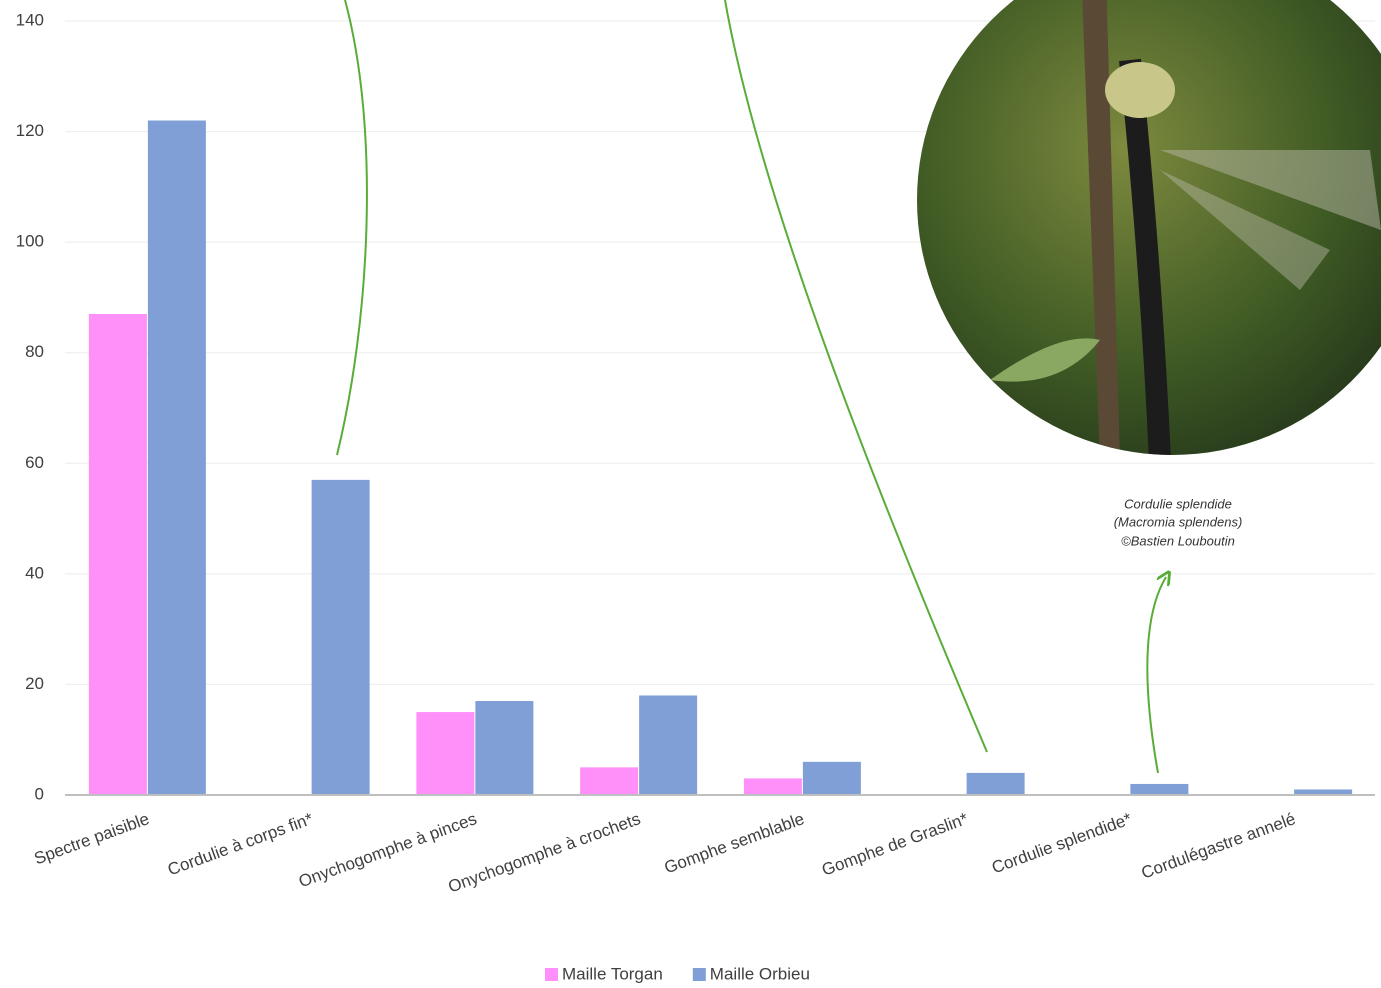  Describe the element at coordinates (612, 973) in the screenshot. I see `legend-label: Maille Torgan` at that location.